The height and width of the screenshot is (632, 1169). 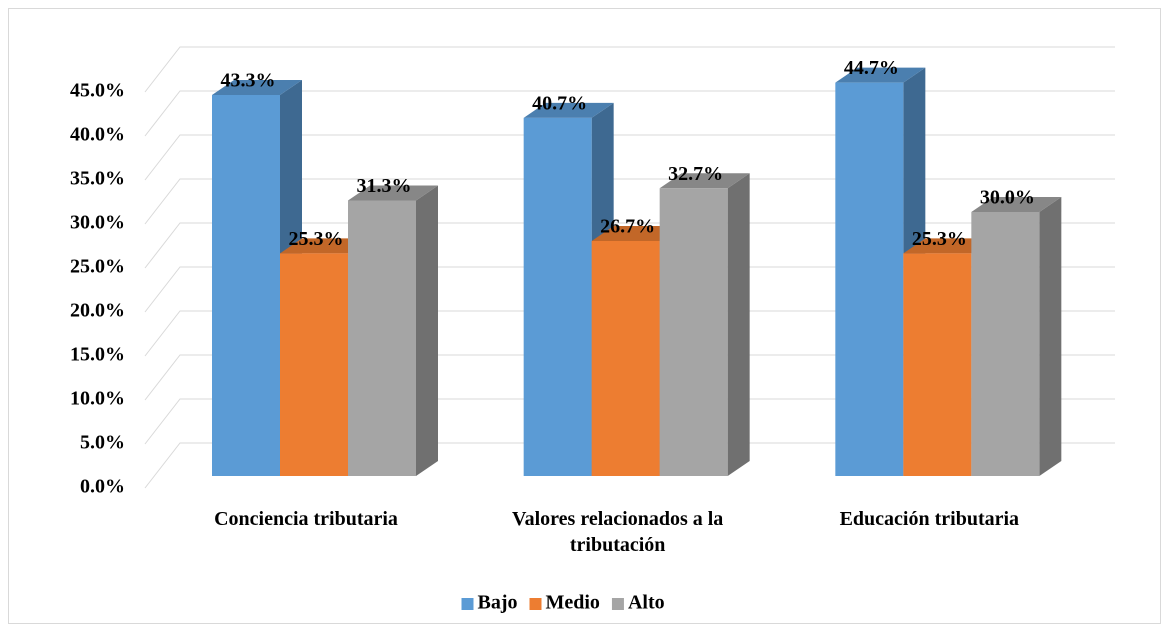 I want to click on y-tick-label: 25.0%, so click(x=97, y=267).